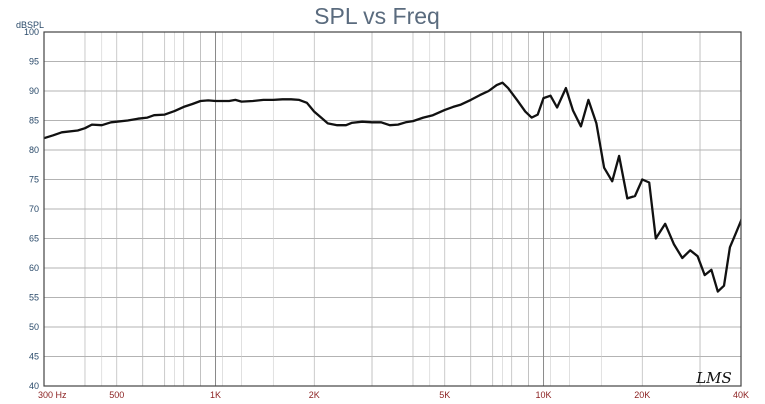 The image size is (765, 404). I want to click on y-axis-unit-label: dBSPL, so click(30, 25).